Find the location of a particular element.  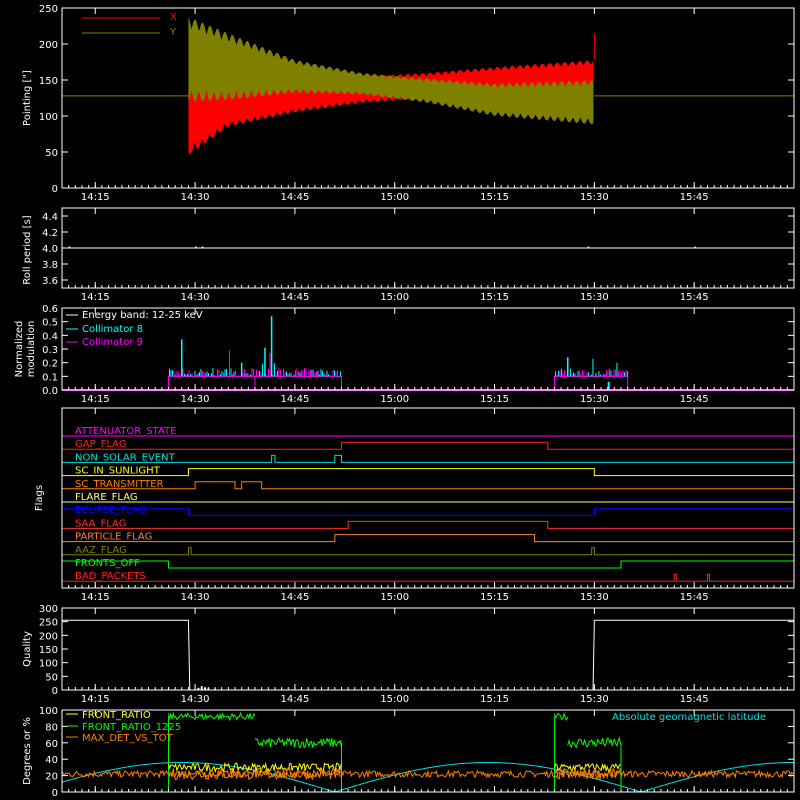

y-tick-label: 3.6 is located at coordinates (50, 281).